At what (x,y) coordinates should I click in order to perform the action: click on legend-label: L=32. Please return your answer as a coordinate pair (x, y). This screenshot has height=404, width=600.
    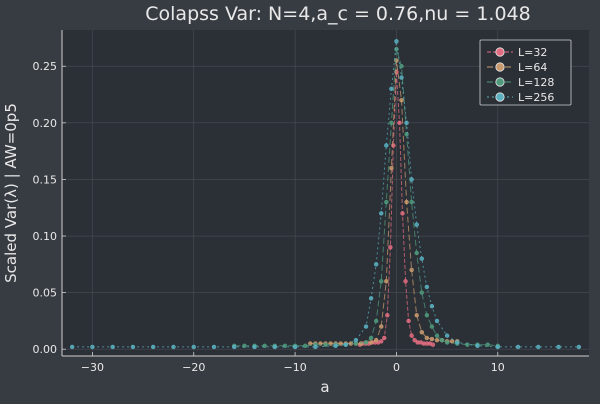
    Looking at the image, I should click on (532, 52).